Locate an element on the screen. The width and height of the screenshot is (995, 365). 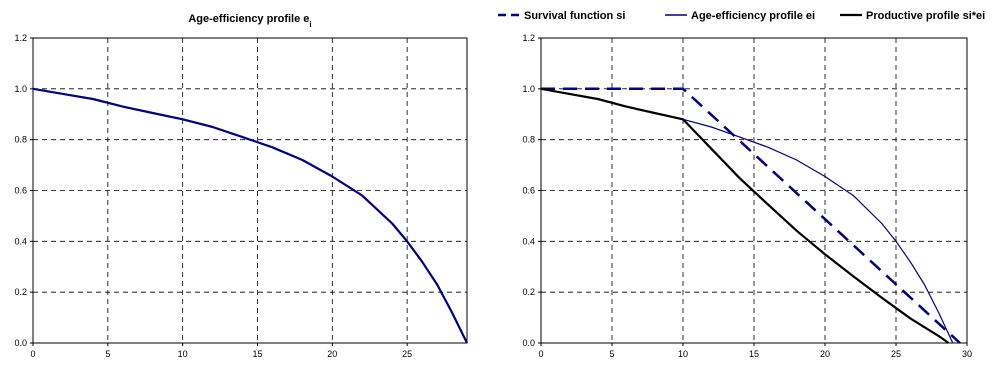
chart-title: Age-efficiency profile ei is located at coordinates (249, 21).